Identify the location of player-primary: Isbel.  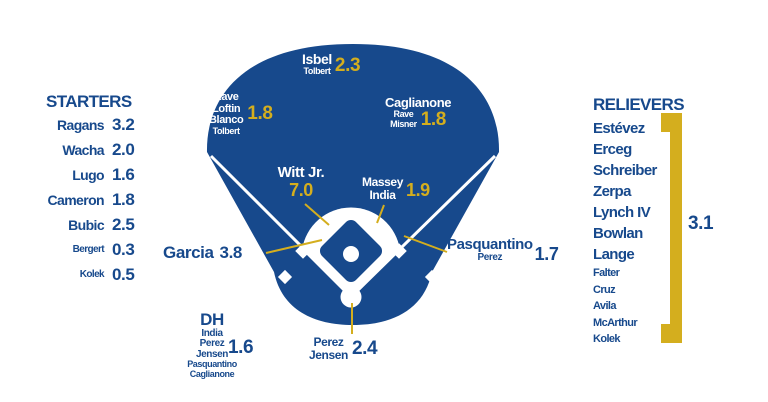
(317, 59).